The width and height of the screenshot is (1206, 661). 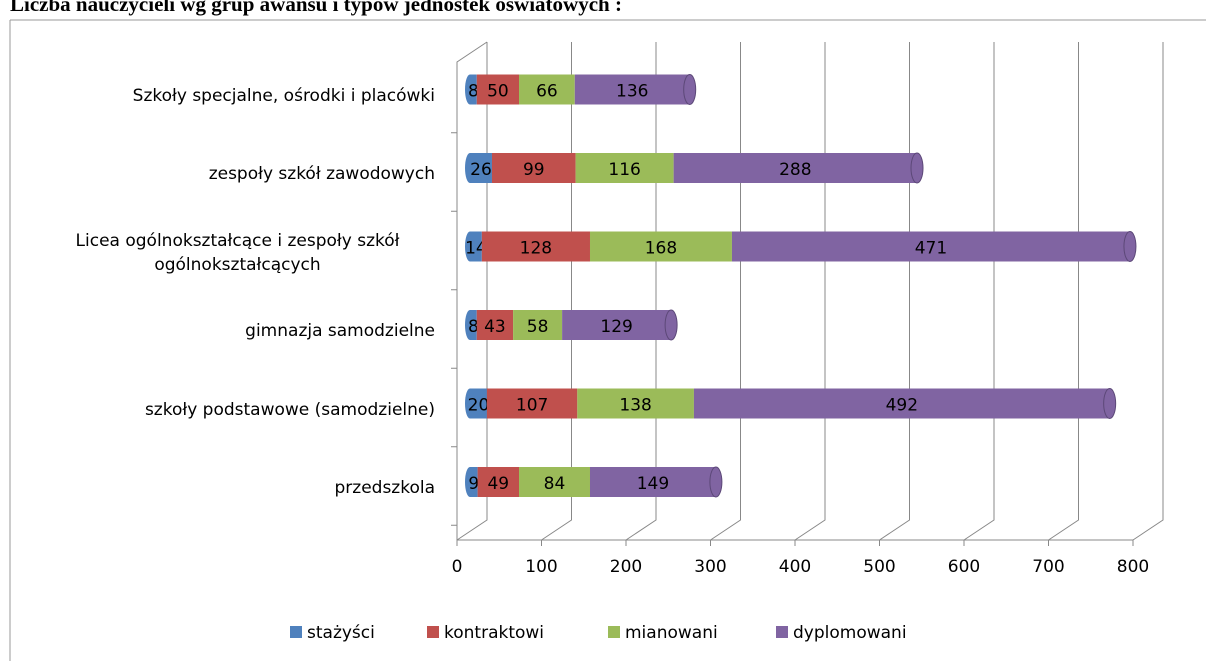 What do you see at coordinates (710, 567) in the screenshot?
I see `x-tick-label: 300` at bounding box center [710, 567].